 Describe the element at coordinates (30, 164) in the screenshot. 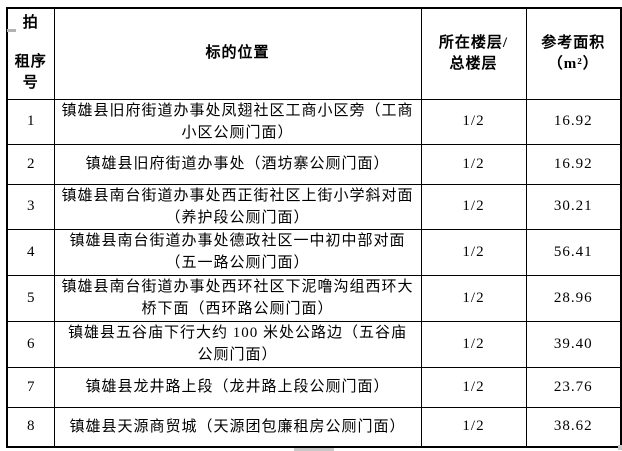

I see `cell-seq-no: 2` at that location.